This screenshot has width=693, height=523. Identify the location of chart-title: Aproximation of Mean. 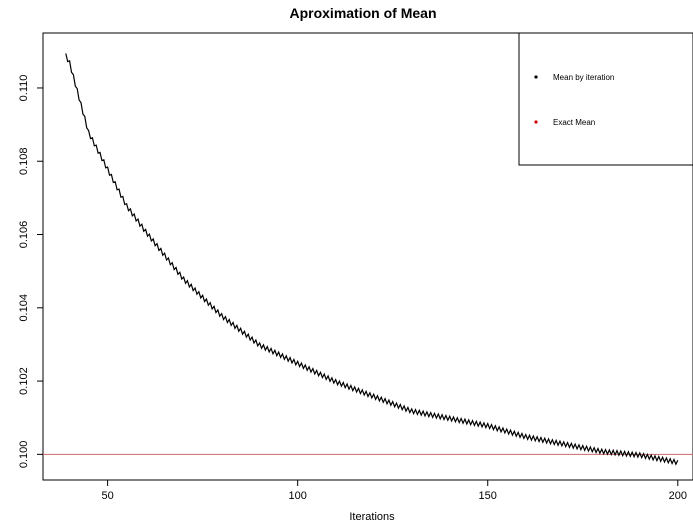
(362, 13).